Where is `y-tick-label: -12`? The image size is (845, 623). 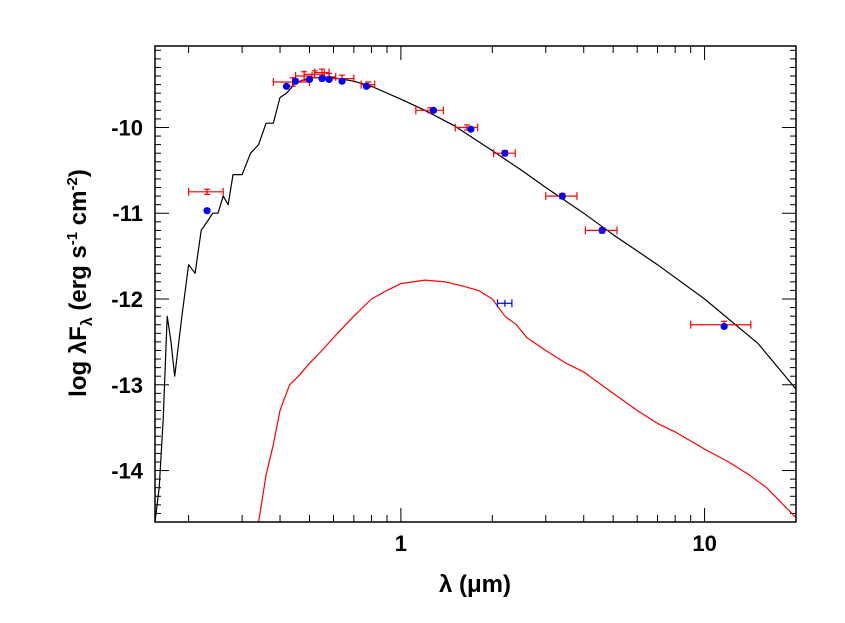 y-tick-label: -12 is located at coordinates (127, 299).